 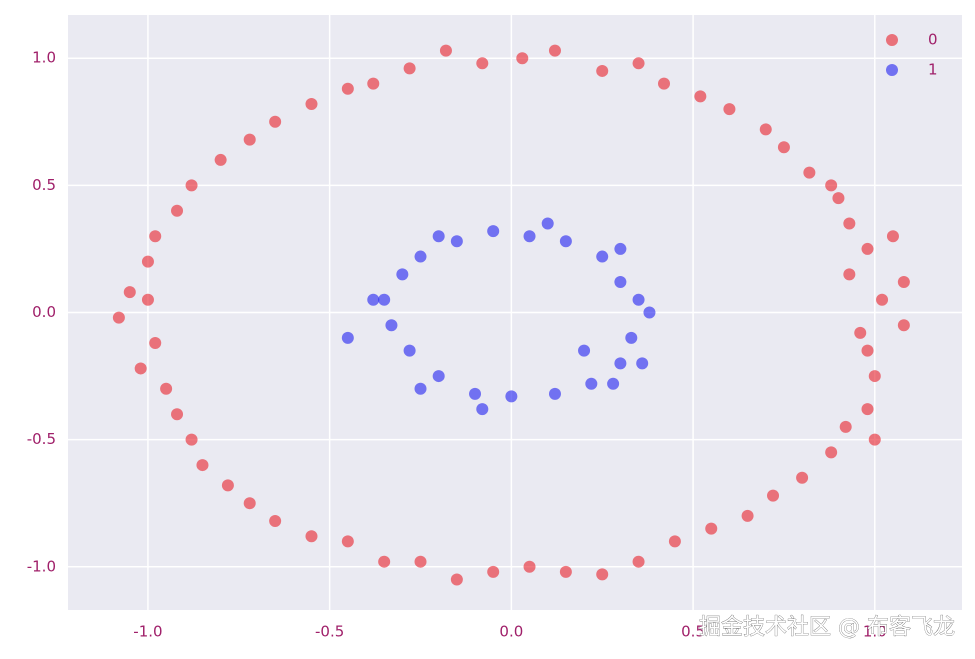 What do you see at coordinates (511, 632) in the screenshot?
I see `x-tick-label: 0.0` at bounding box center [511, 632].